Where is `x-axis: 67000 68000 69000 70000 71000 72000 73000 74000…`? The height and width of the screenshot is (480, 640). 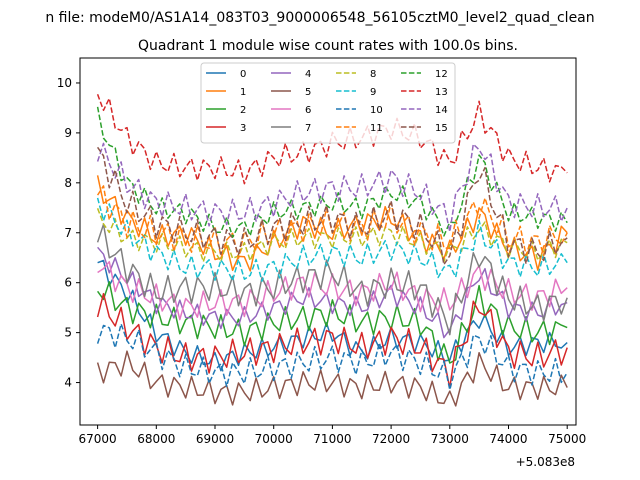
x-axis: 67000 68000 69000 70000 71000 72000 73000 74000… is located at coordinates (332, 435).